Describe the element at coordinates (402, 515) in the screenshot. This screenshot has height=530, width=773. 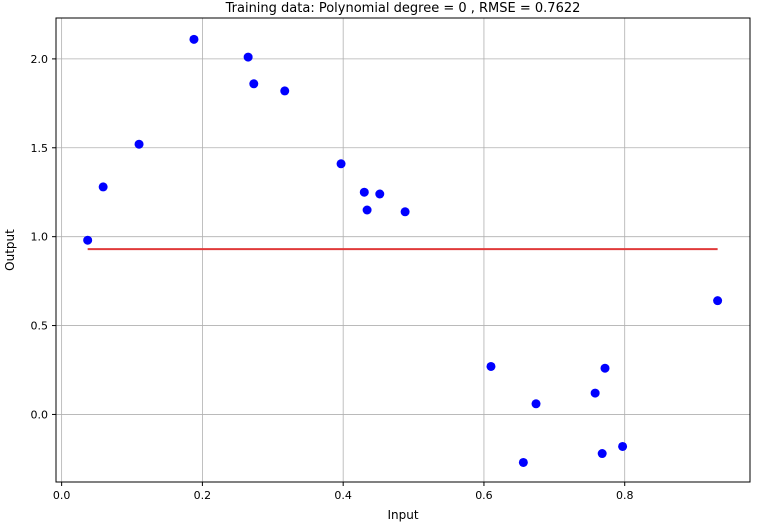
I see `x-axis-label: Input` at that location.